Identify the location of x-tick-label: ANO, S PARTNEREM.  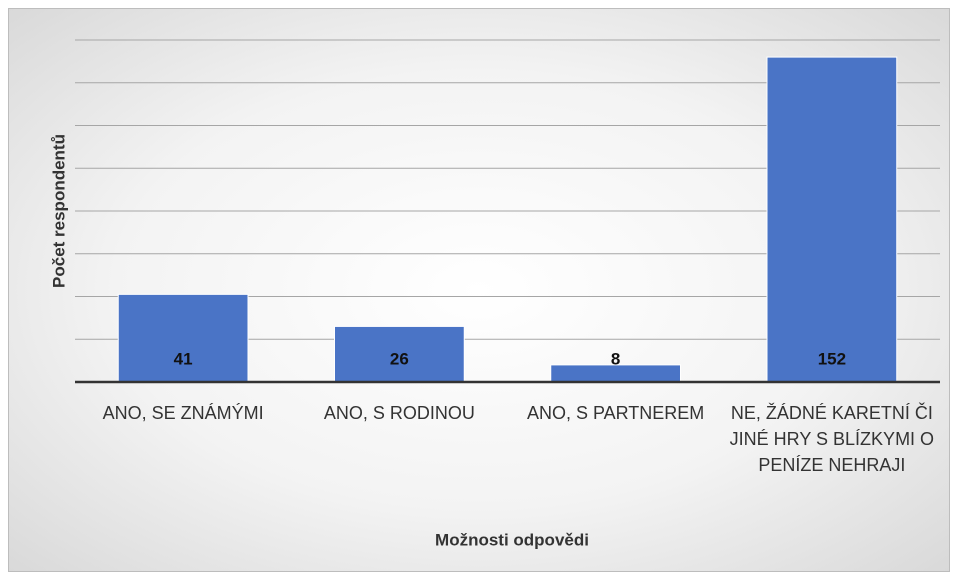
(615, 413).